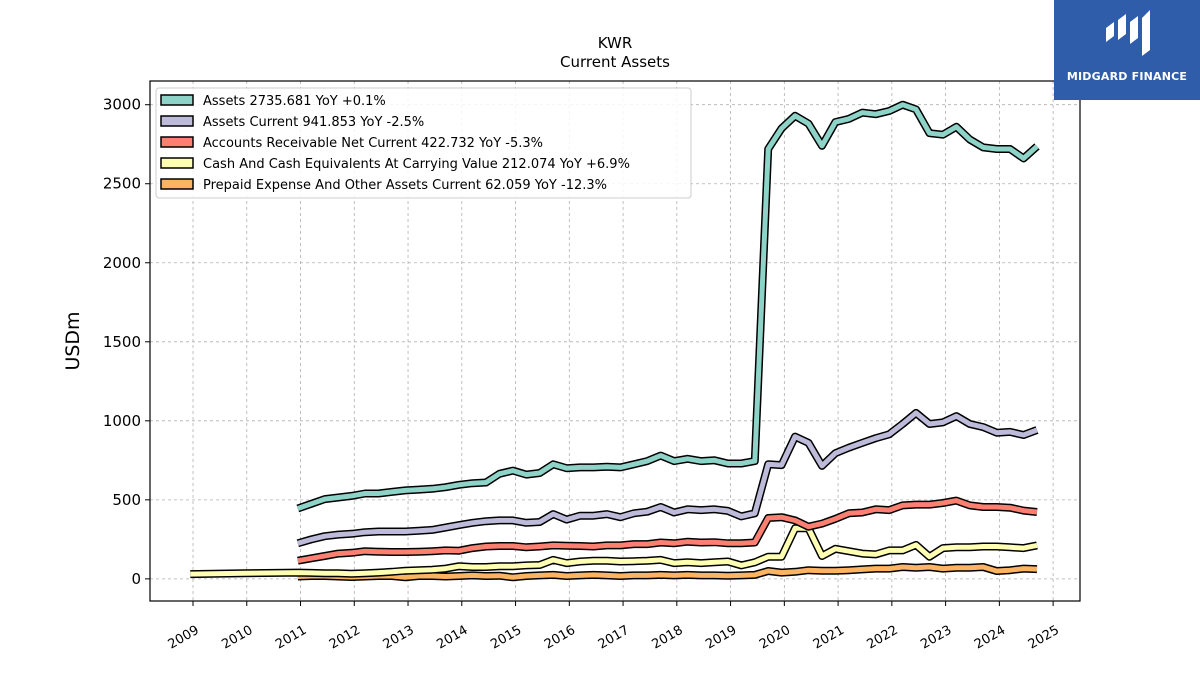 Image resolution: width=1200 pixels, height=675 pixels. What do you see at coordinates (452, 638) in the screenshot?
I see `x-tick-label: 2014` at bounding box center [452, 638].